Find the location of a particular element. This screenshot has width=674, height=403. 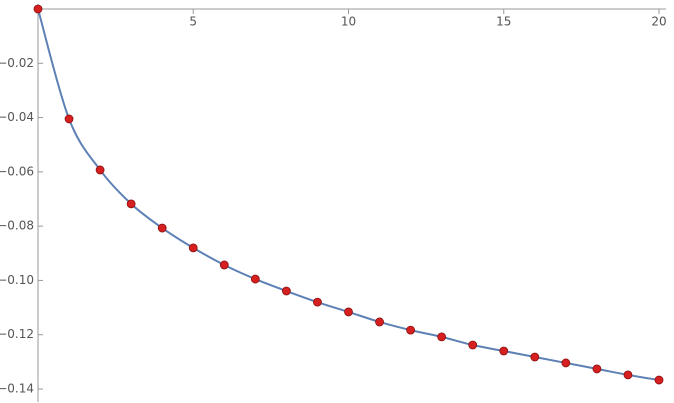

y-tick-label: −0.08 is located at coordinates (17, 226).